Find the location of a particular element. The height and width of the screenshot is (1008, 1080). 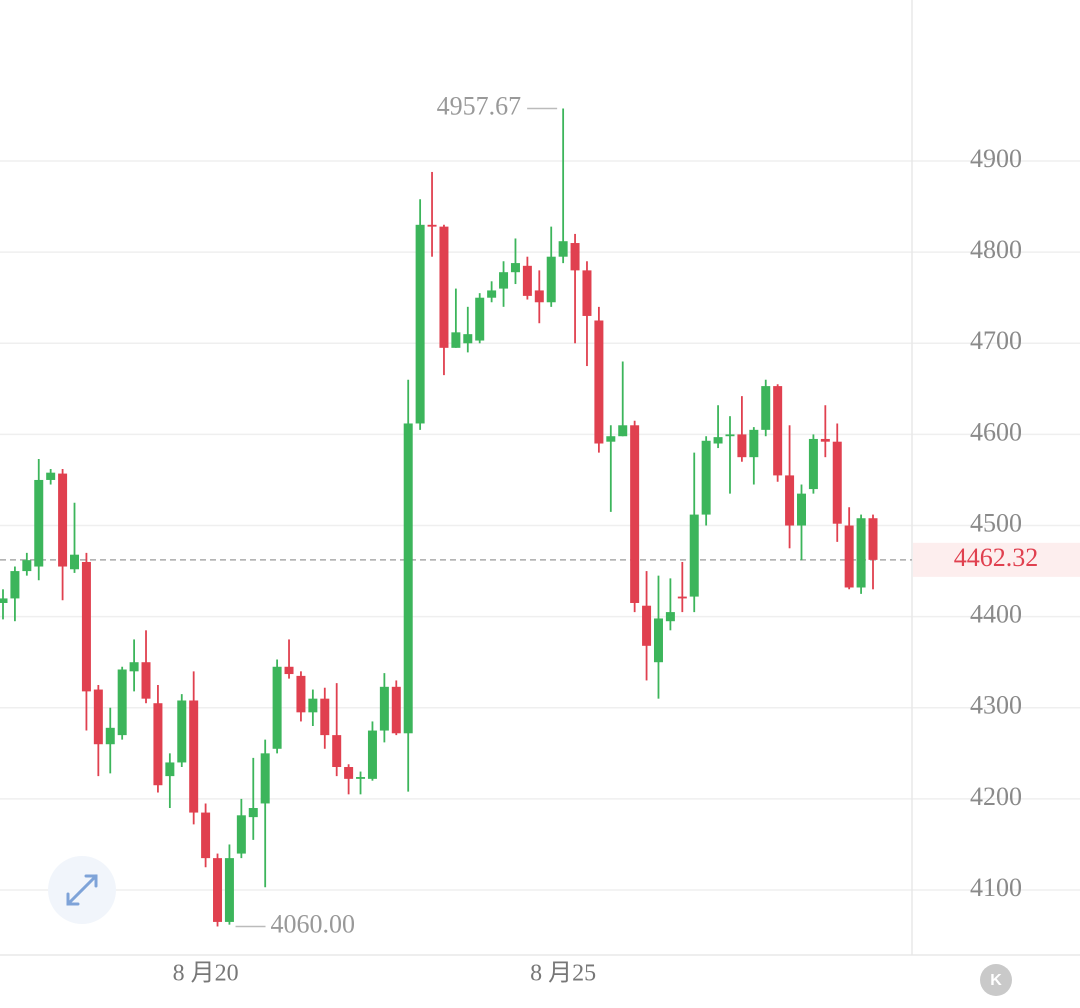

y-tick-label: 4400 is located at coordinates (996, 614).